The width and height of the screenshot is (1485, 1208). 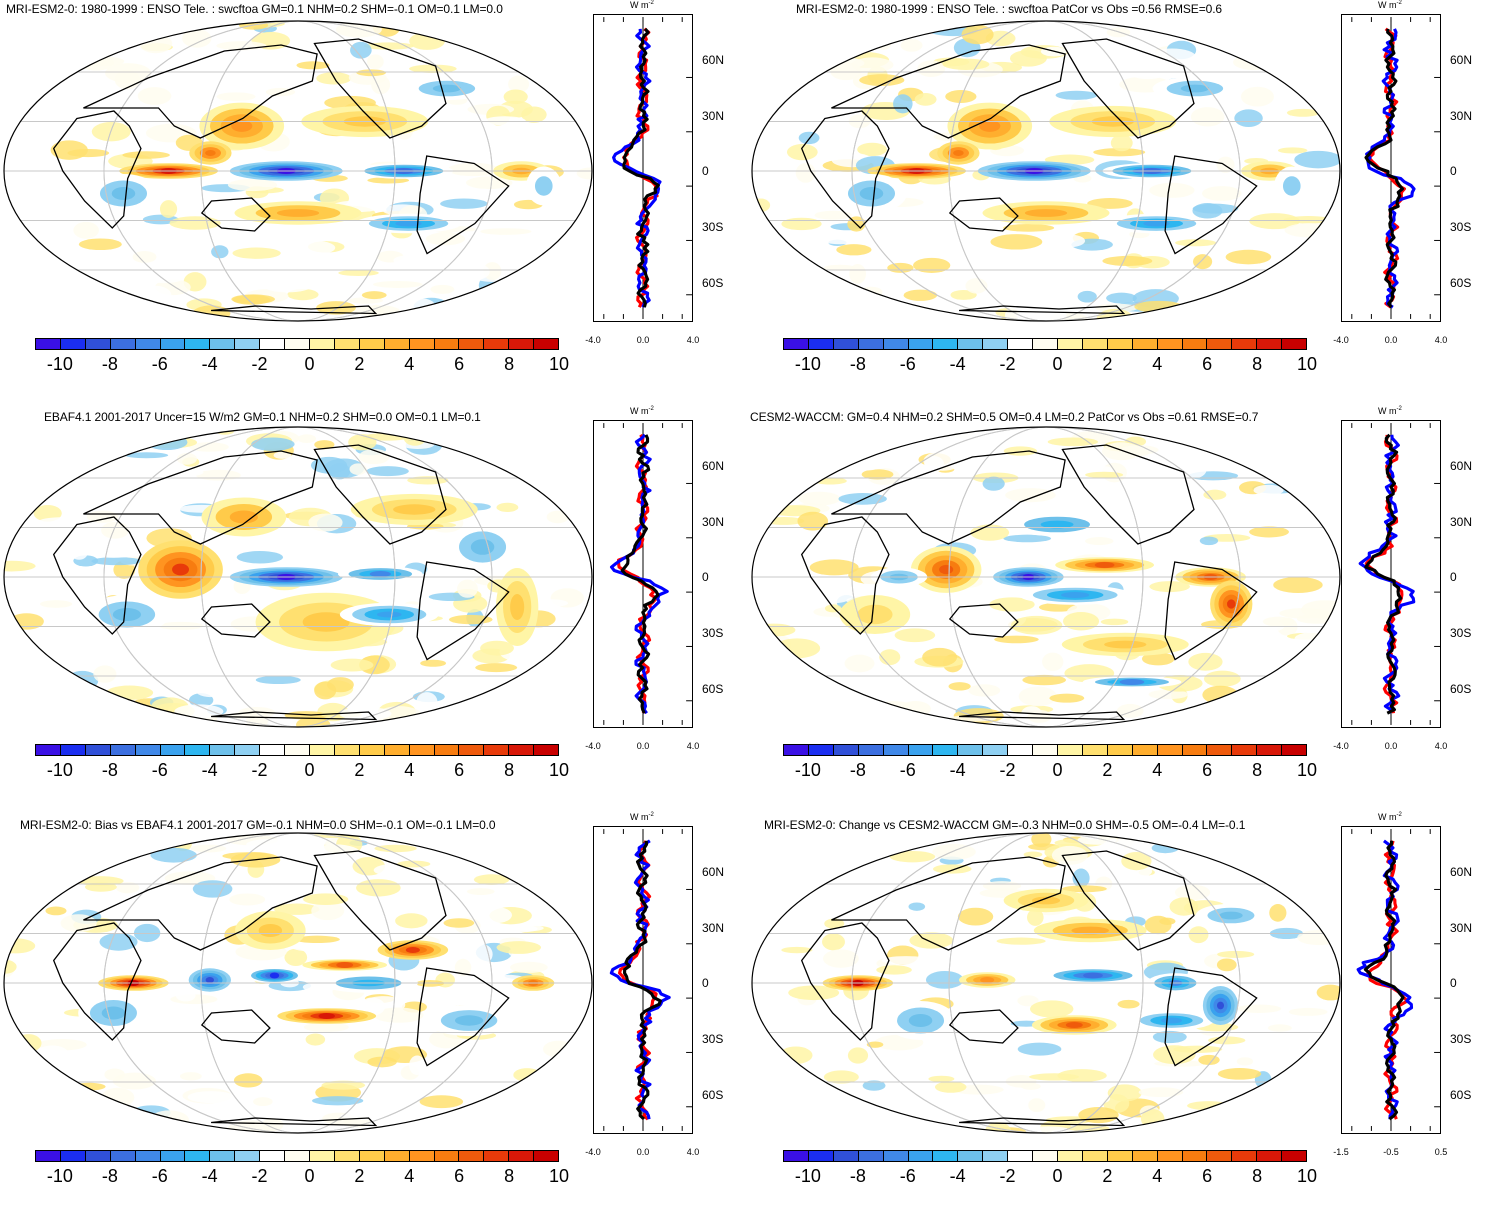 What do you see at coordinates (1007, 364) in the screenshot?
I see `colorbar-label: -2` at bounding box center [1007, 364].